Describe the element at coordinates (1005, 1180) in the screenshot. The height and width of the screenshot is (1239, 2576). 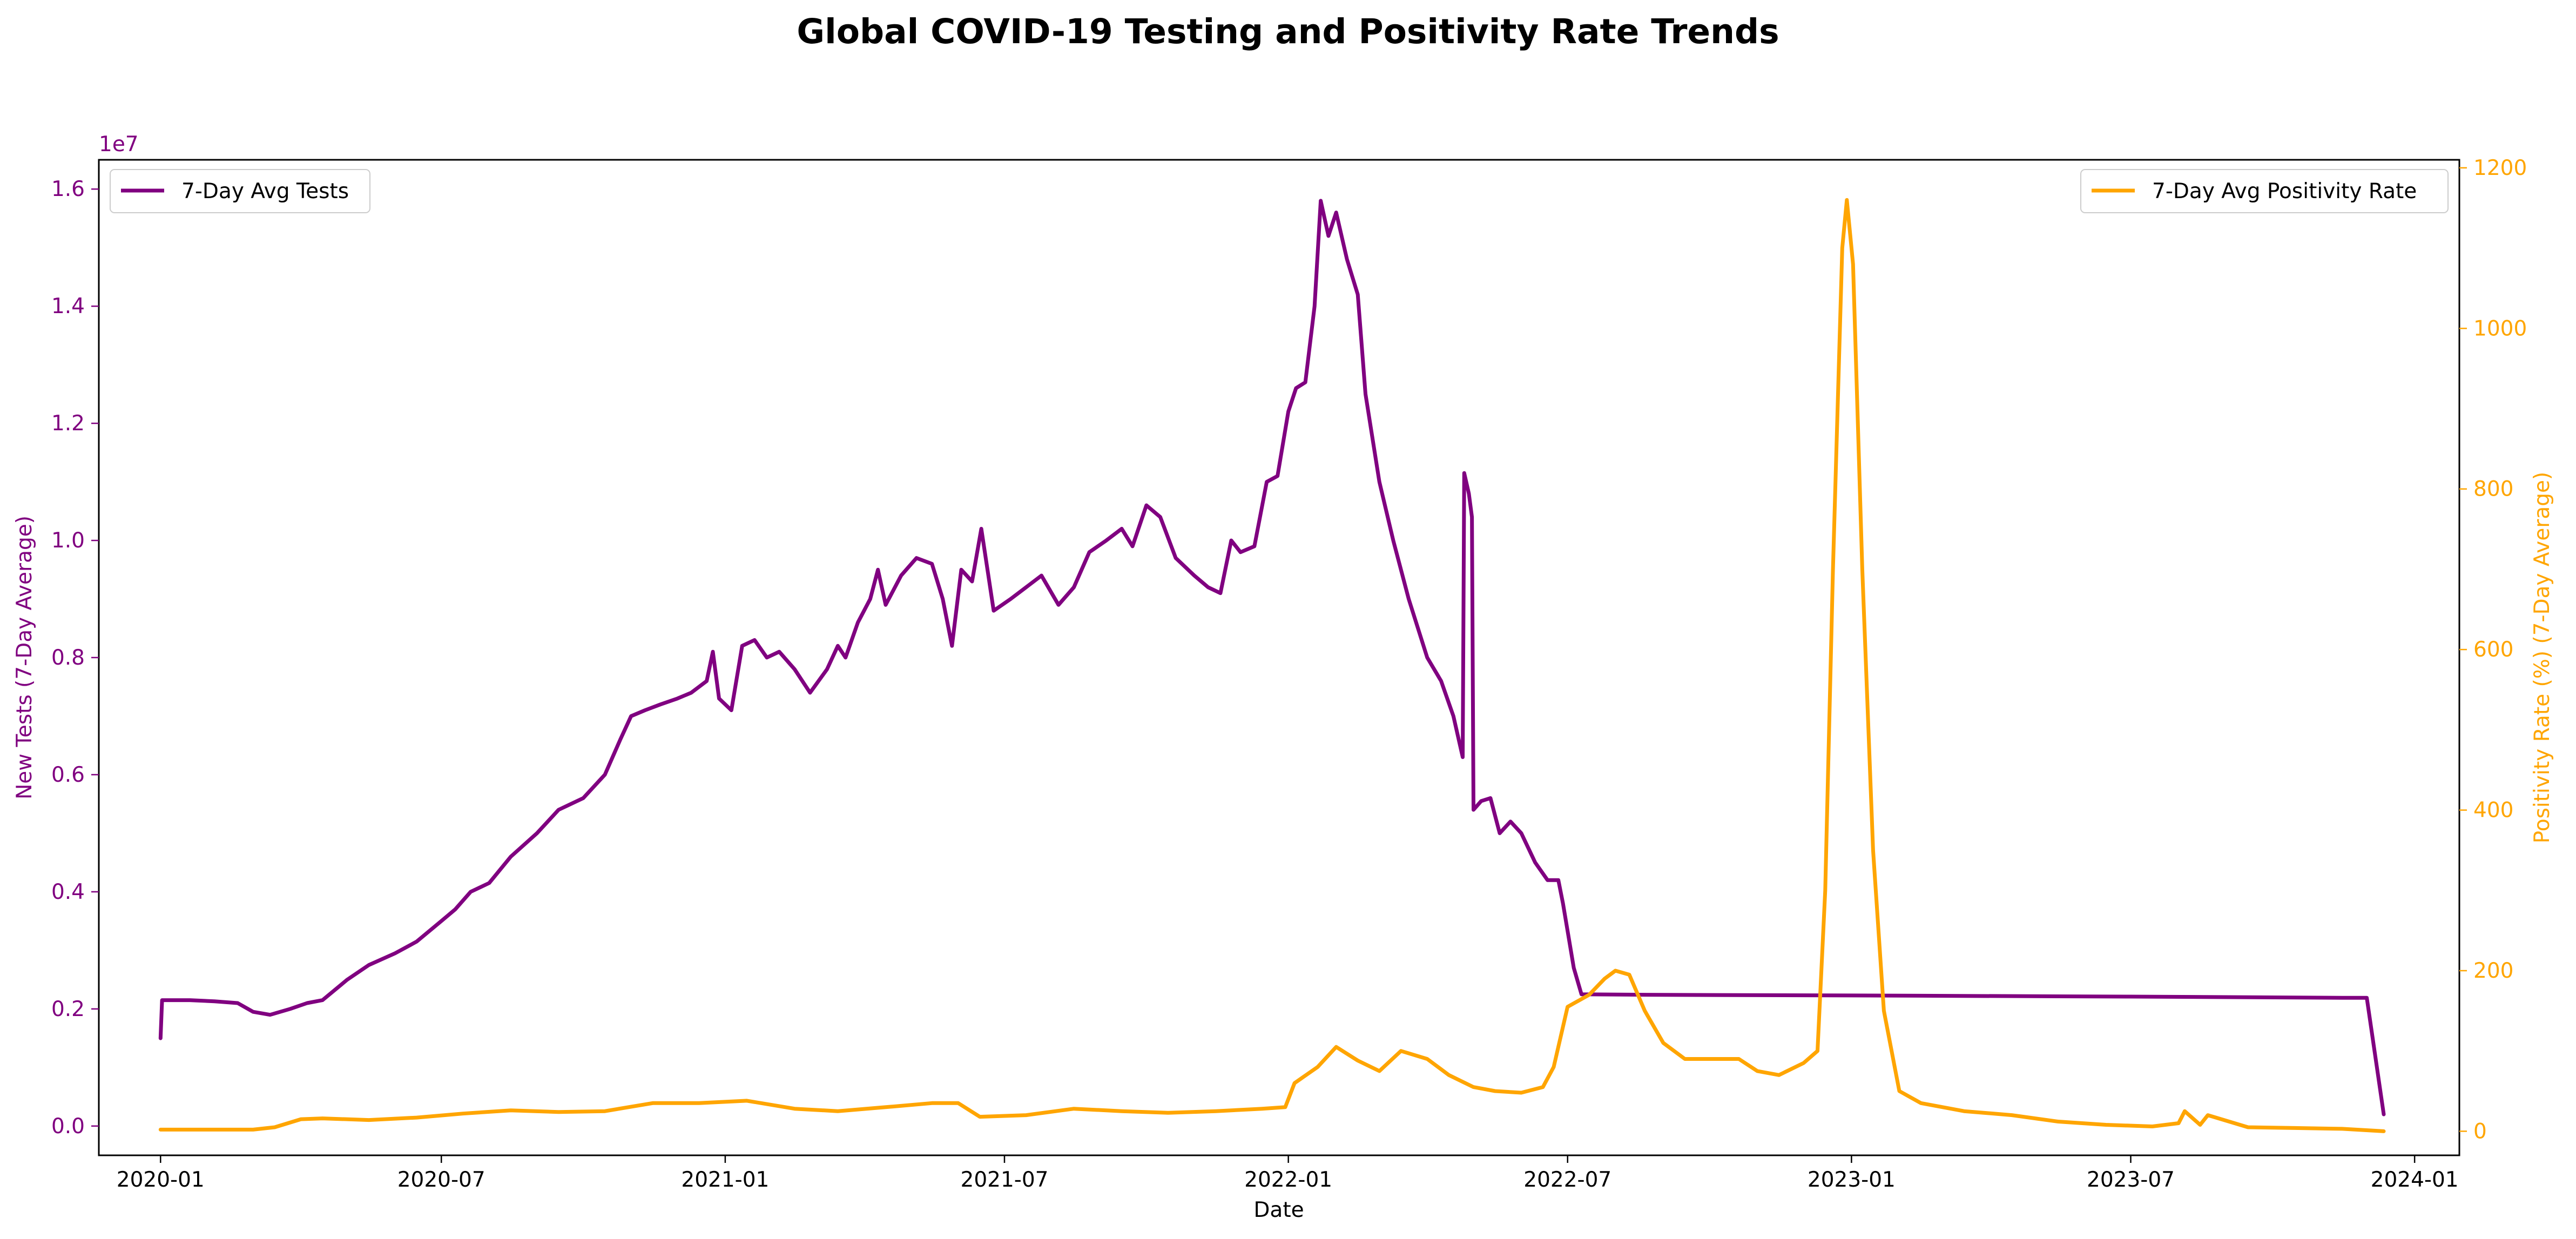
I see `x-tick-label: 2021-07` at that location.